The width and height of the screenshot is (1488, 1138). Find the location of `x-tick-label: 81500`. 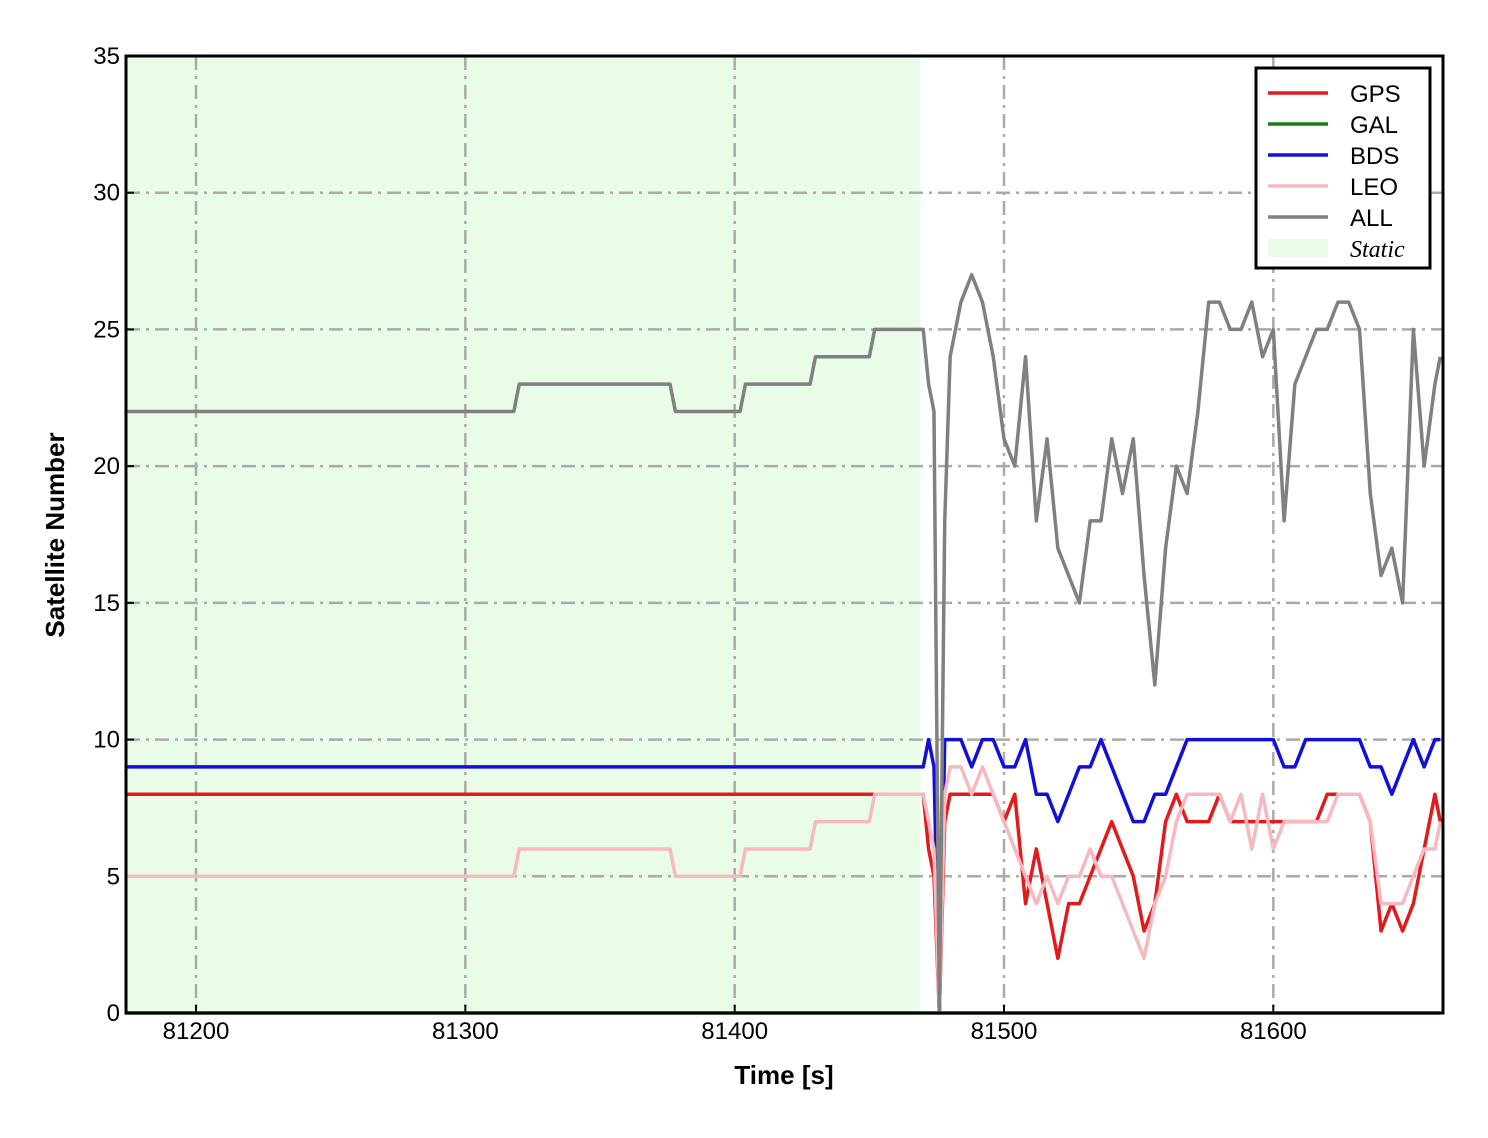

x-tick-label: 81500 is located at coordinates (1004, 1031).